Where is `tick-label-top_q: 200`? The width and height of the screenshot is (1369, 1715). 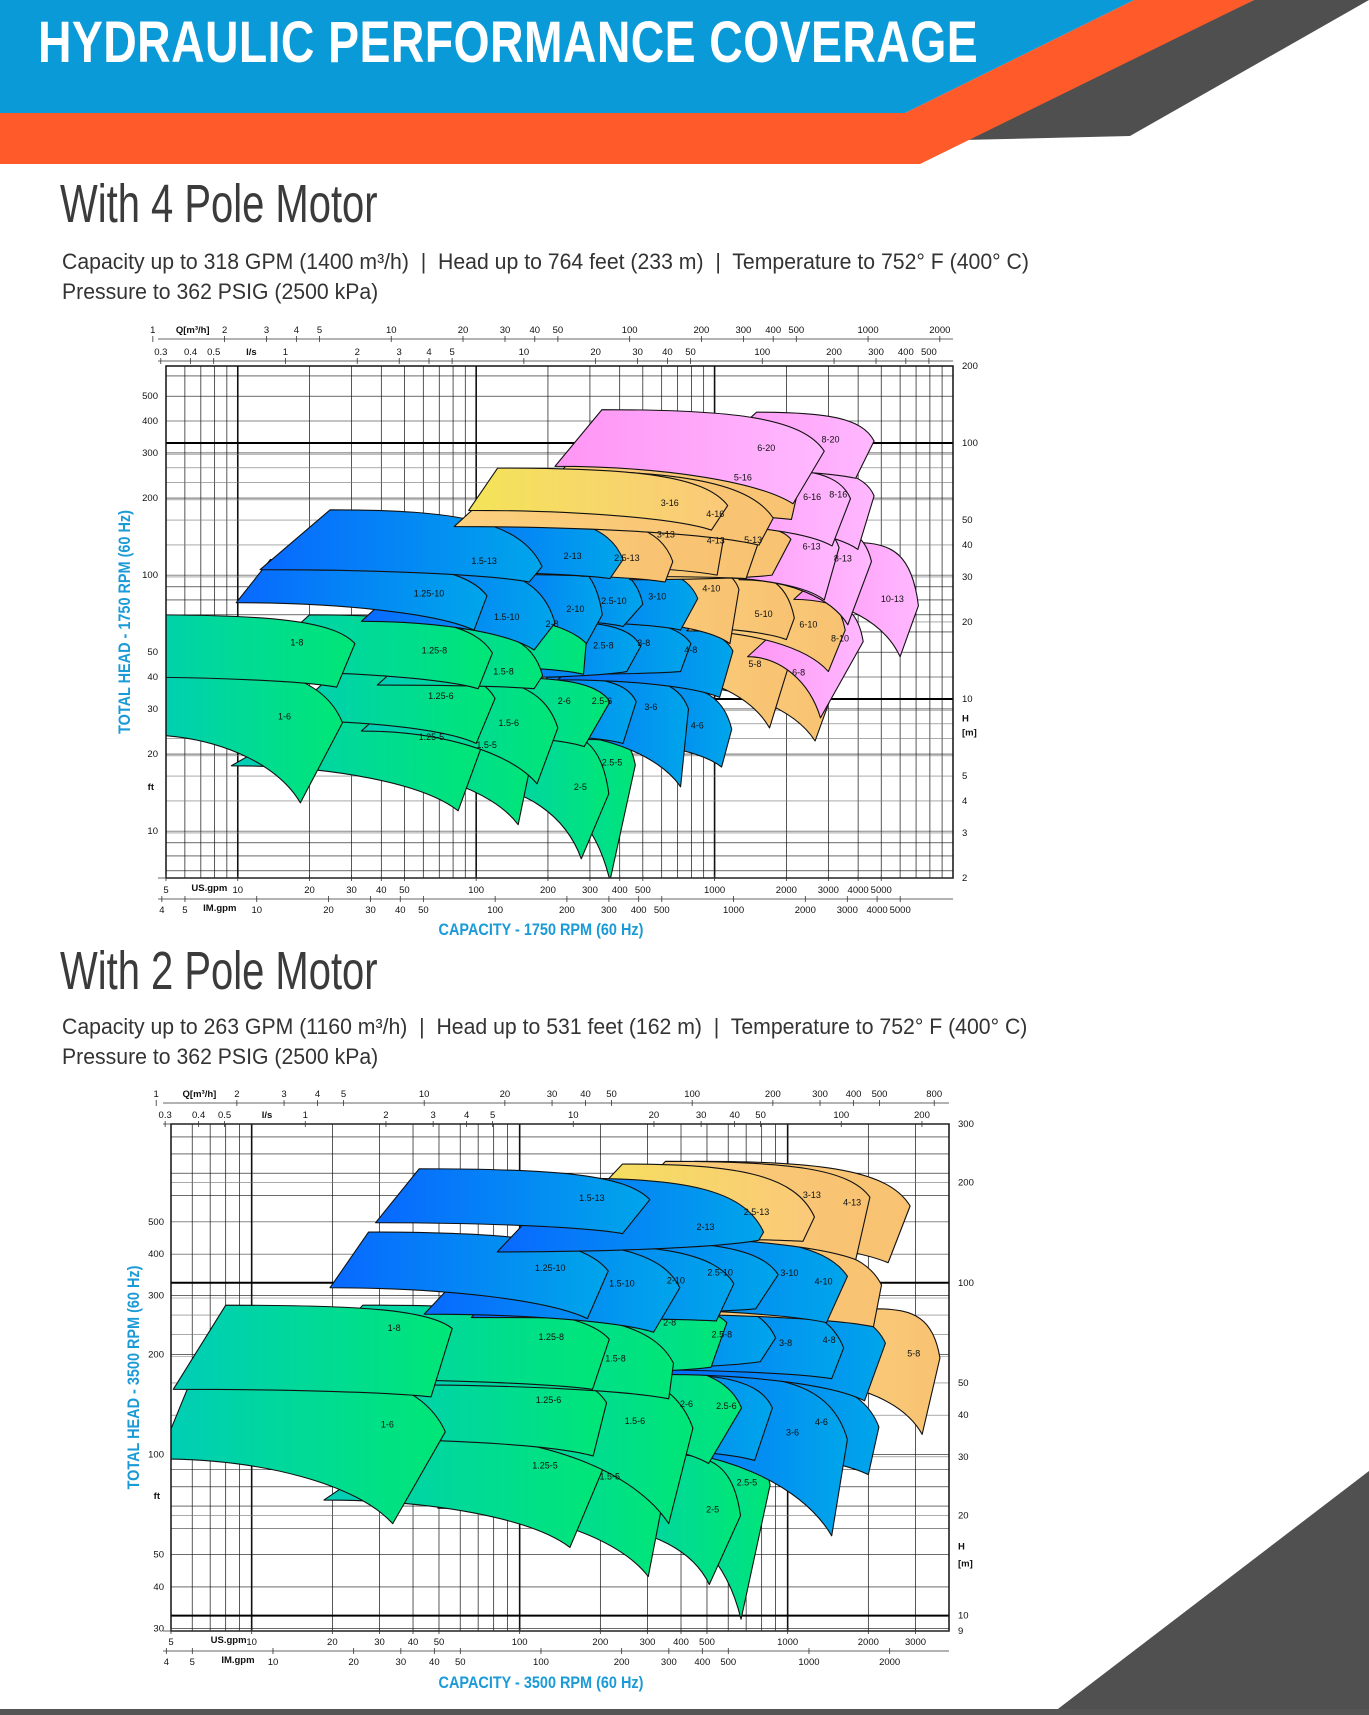
tick-label-top_q: 200 is located at coordinates (701, 330).